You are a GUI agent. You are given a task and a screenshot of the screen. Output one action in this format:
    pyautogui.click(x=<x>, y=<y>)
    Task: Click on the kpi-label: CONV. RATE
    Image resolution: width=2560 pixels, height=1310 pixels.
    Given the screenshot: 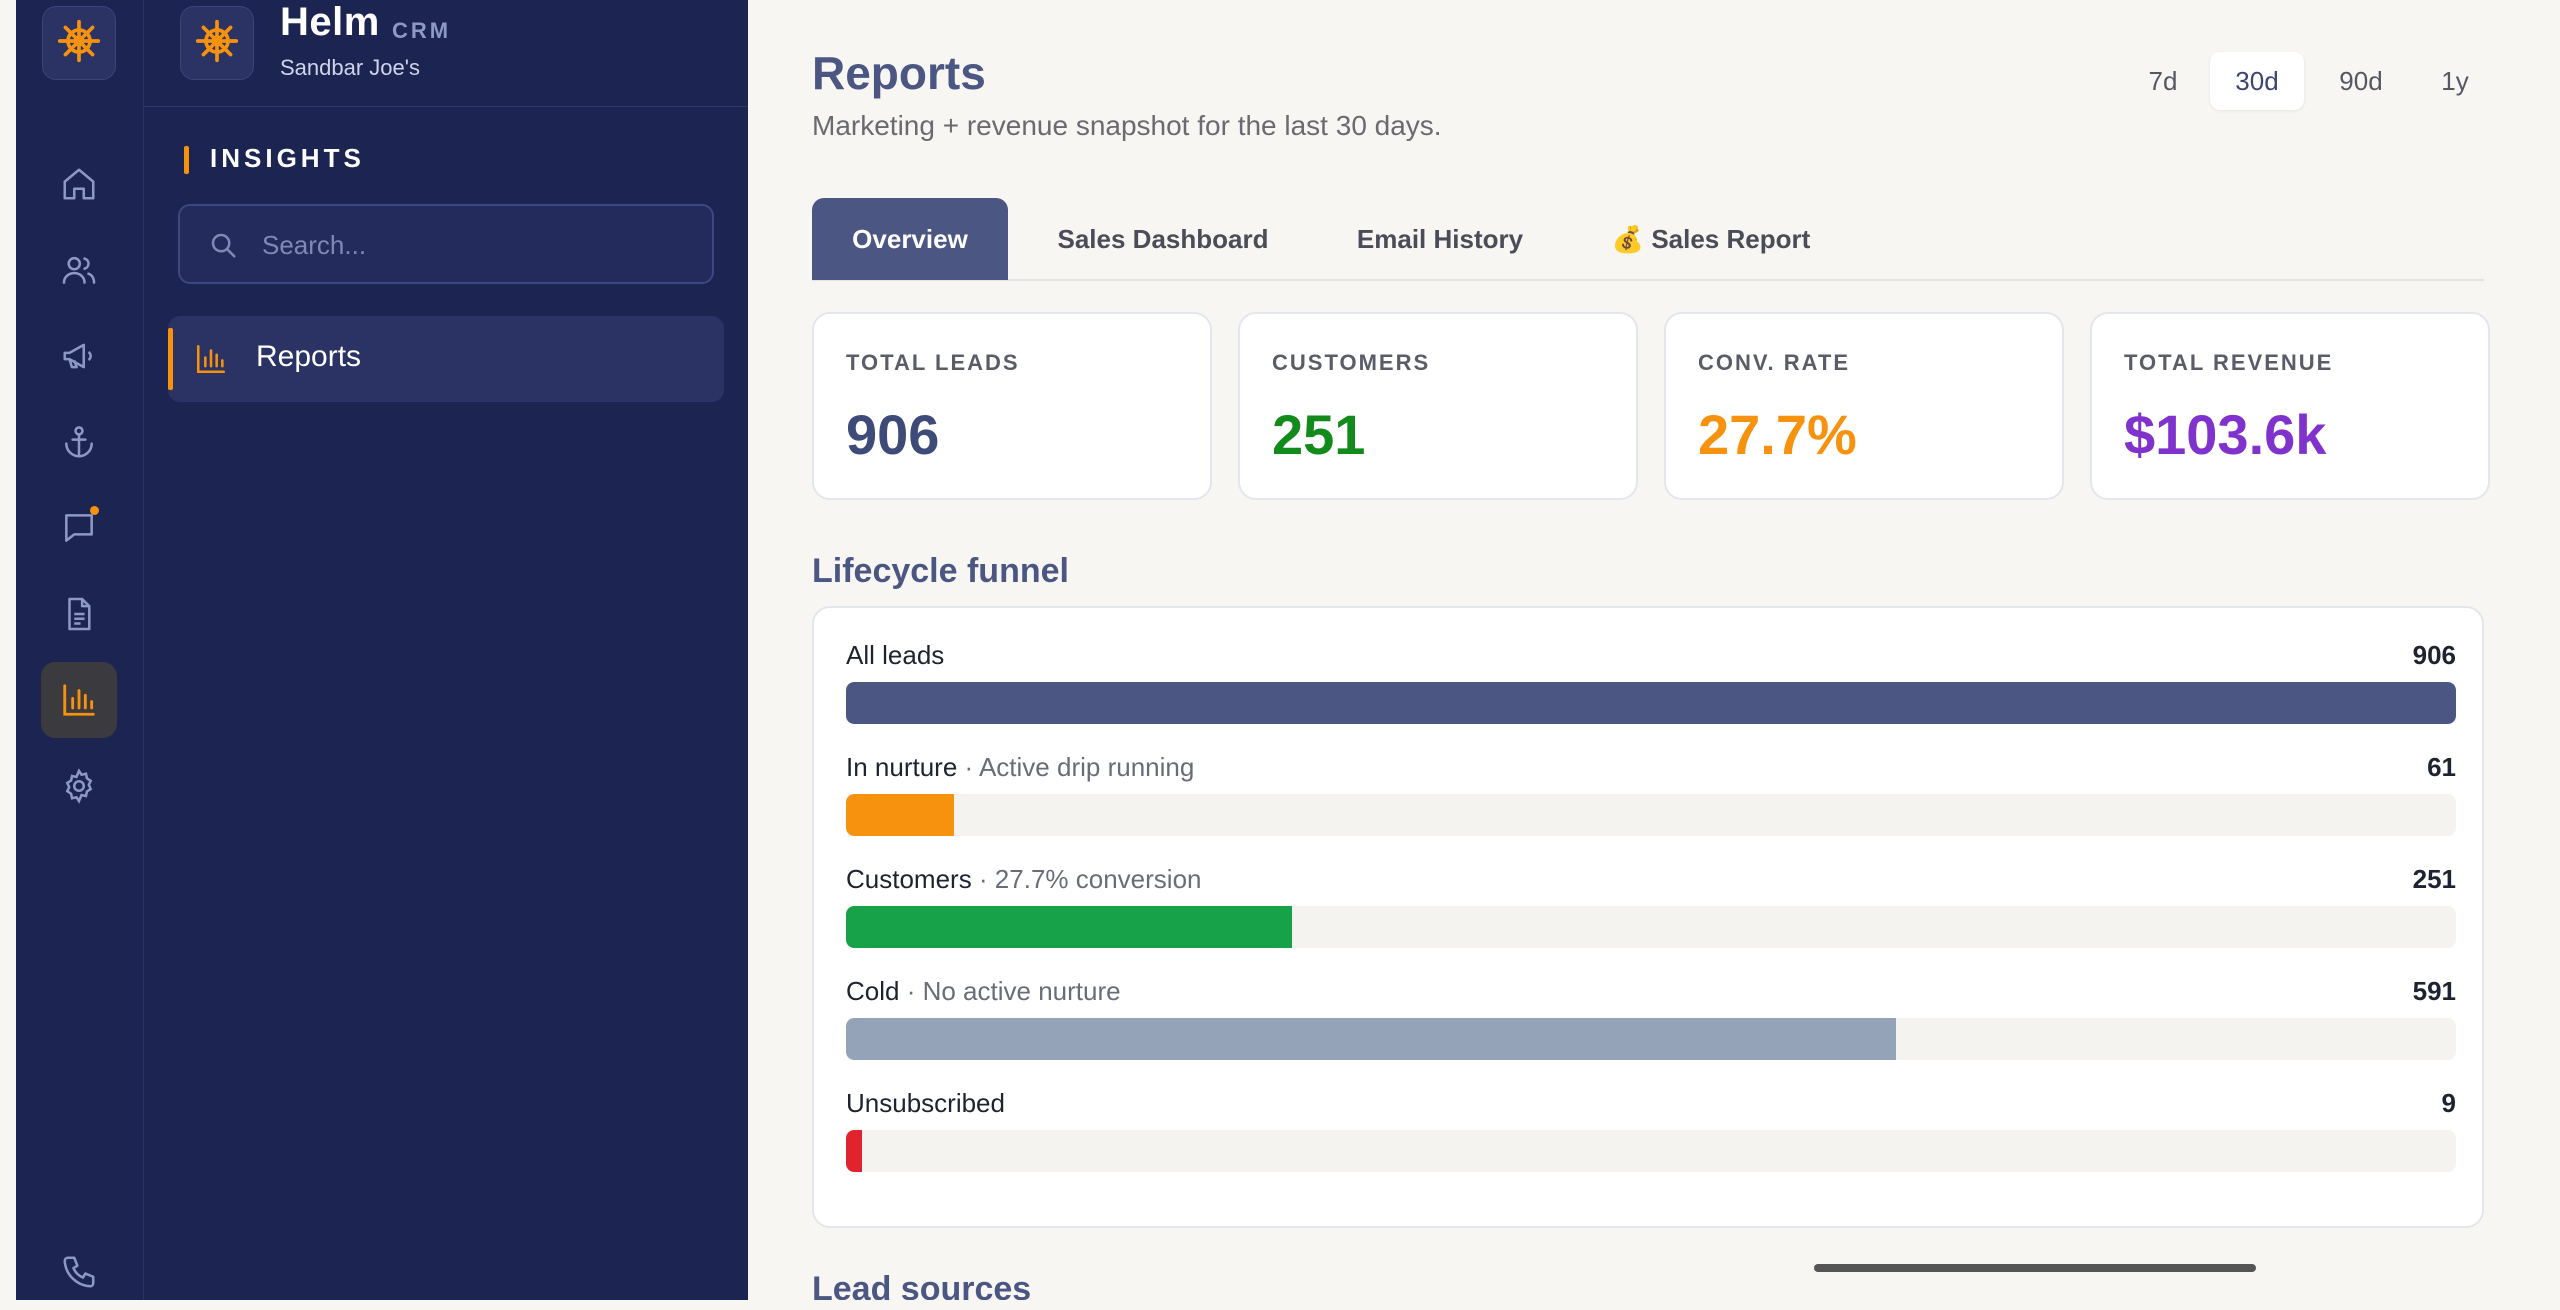 What is the action you would take?
    pyautogui.click(x=1774, y=362)
    